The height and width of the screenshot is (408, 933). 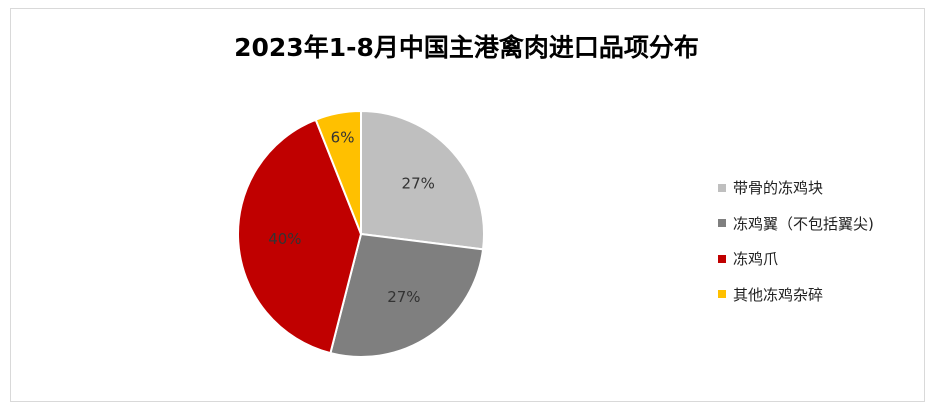 What do you see at coordinates (796, 259) in the screenshot?
I see `legend-item: 冻鸡爪` at bounding box center [796, 259].